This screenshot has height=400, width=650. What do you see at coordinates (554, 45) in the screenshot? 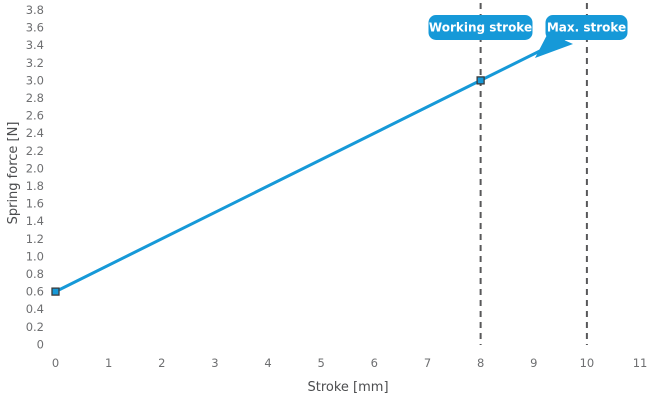
I see `max-stroke-badge-tail` at bounding box center [554, 45].